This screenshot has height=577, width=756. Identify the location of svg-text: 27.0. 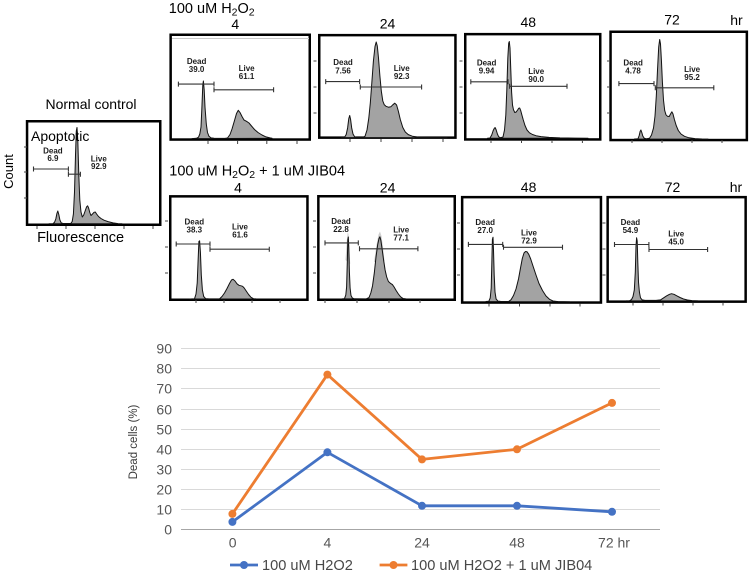
(485, 230).